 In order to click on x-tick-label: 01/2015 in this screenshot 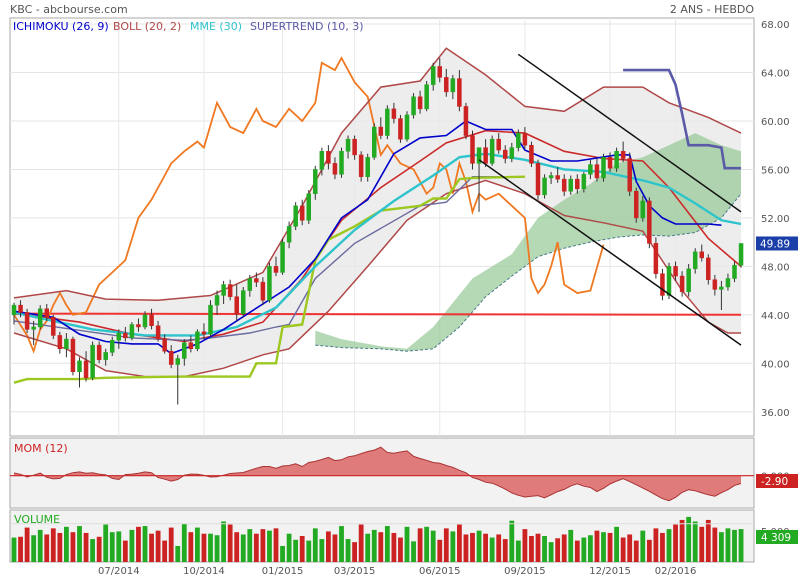, I will do `click(283, 571)`.